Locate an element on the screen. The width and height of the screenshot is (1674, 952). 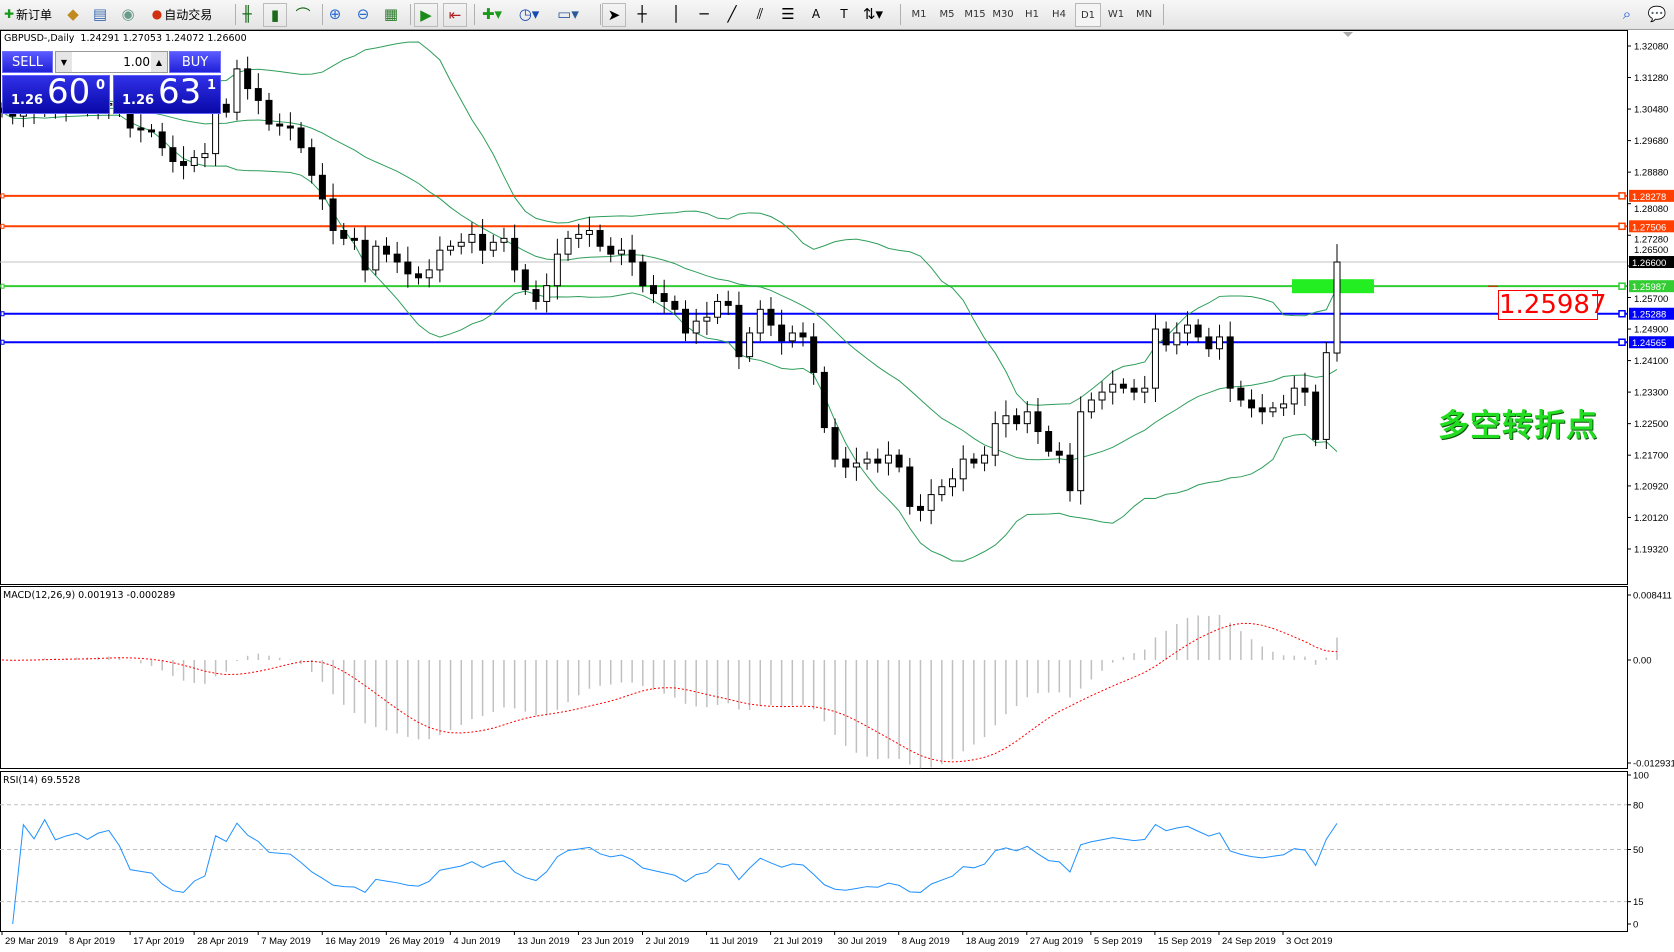
buy-button: BUY is located at coordinates (195, 62).